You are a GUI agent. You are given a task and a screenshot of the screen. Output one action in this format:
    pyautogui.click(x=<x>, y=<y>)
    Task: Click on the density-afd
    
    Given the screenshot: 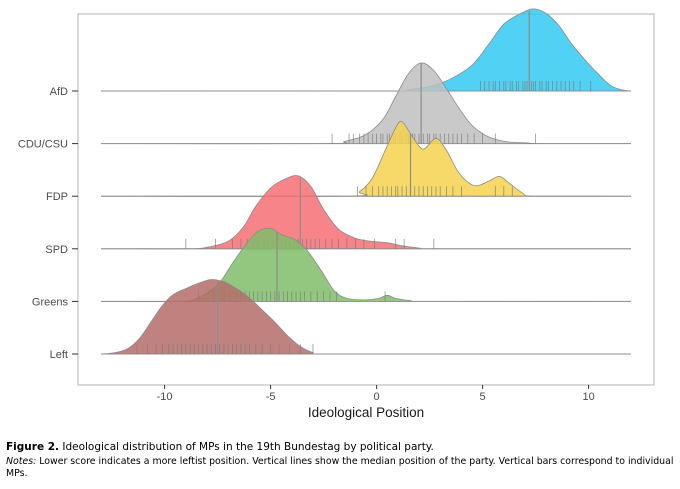 What is the action you would take?
    pyautogui.click(x=366, y=50)
    